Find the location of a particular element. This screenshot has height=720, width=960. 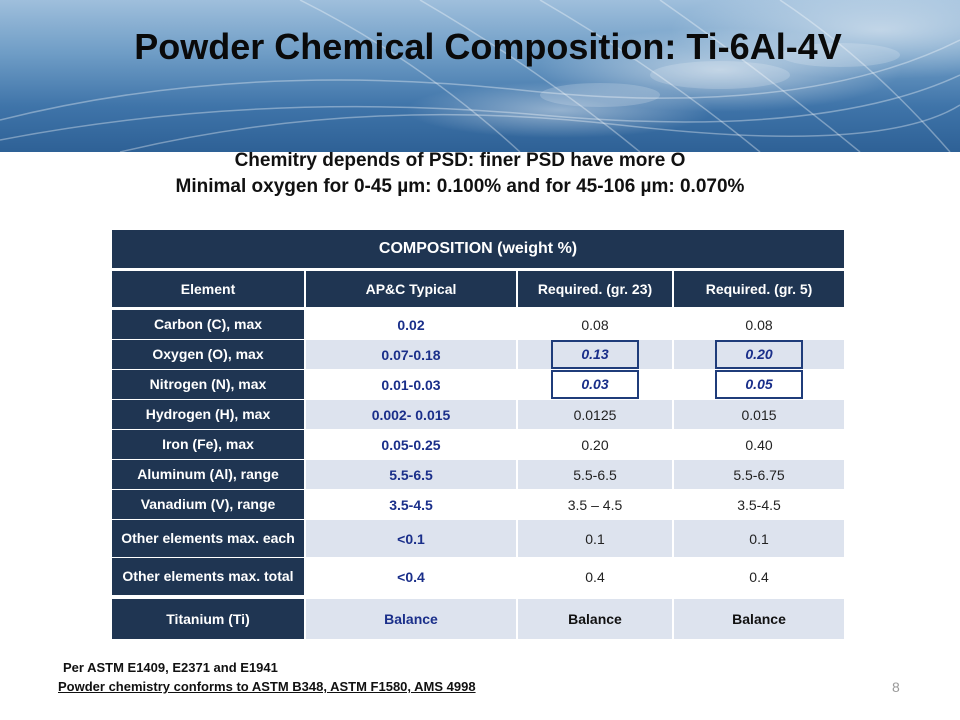

highlight-box: 0.03 is located at coordinates (595, 384).